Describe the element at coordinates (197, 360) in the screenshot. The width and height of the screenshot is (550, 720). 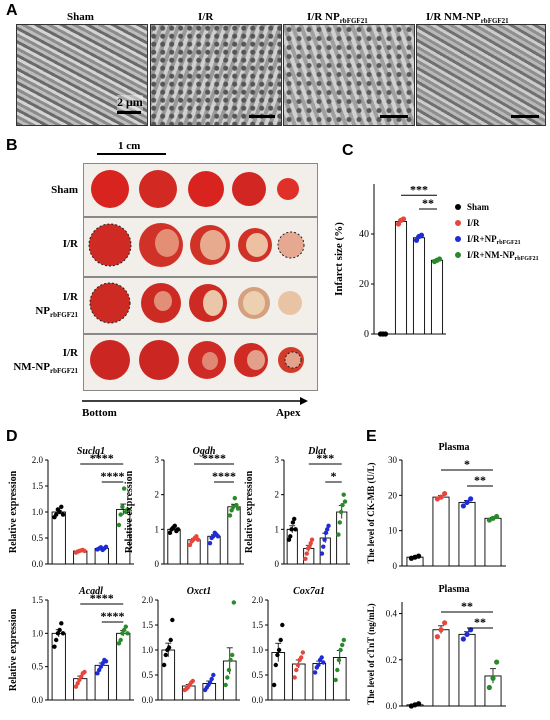
I see `slice-row-ir-nmnp` at that location.